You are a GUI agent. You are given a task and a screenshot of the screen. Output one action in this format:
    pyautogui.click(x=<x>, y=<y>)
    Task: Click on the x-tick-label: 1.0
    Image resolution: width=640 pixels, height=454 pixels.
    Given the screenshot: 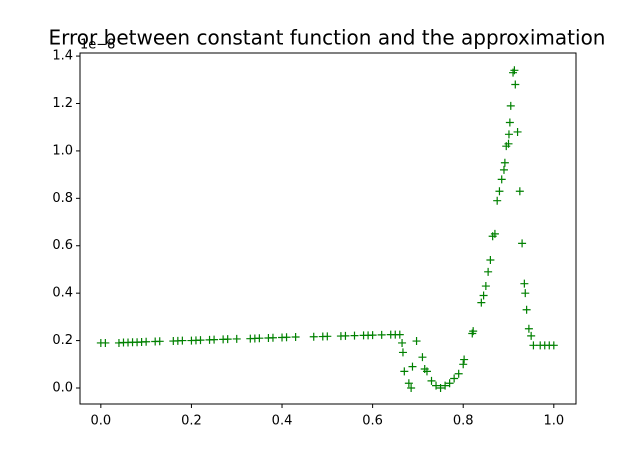 What is the action you would take?
    pyautogui.click(x=553, y=421)
    